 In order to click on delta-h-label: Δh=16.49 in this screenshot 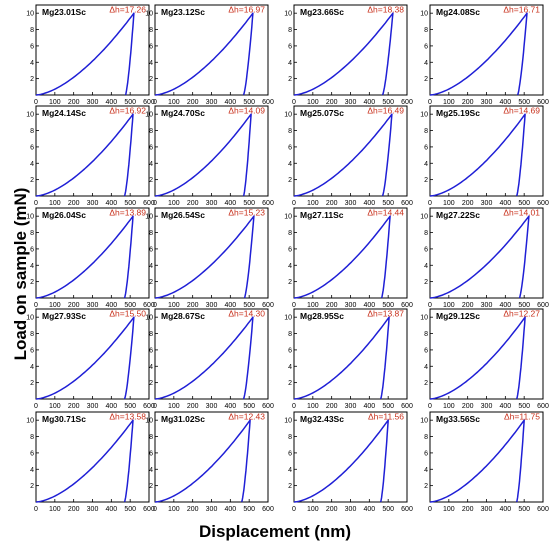, I will do `click(385, 111)`.